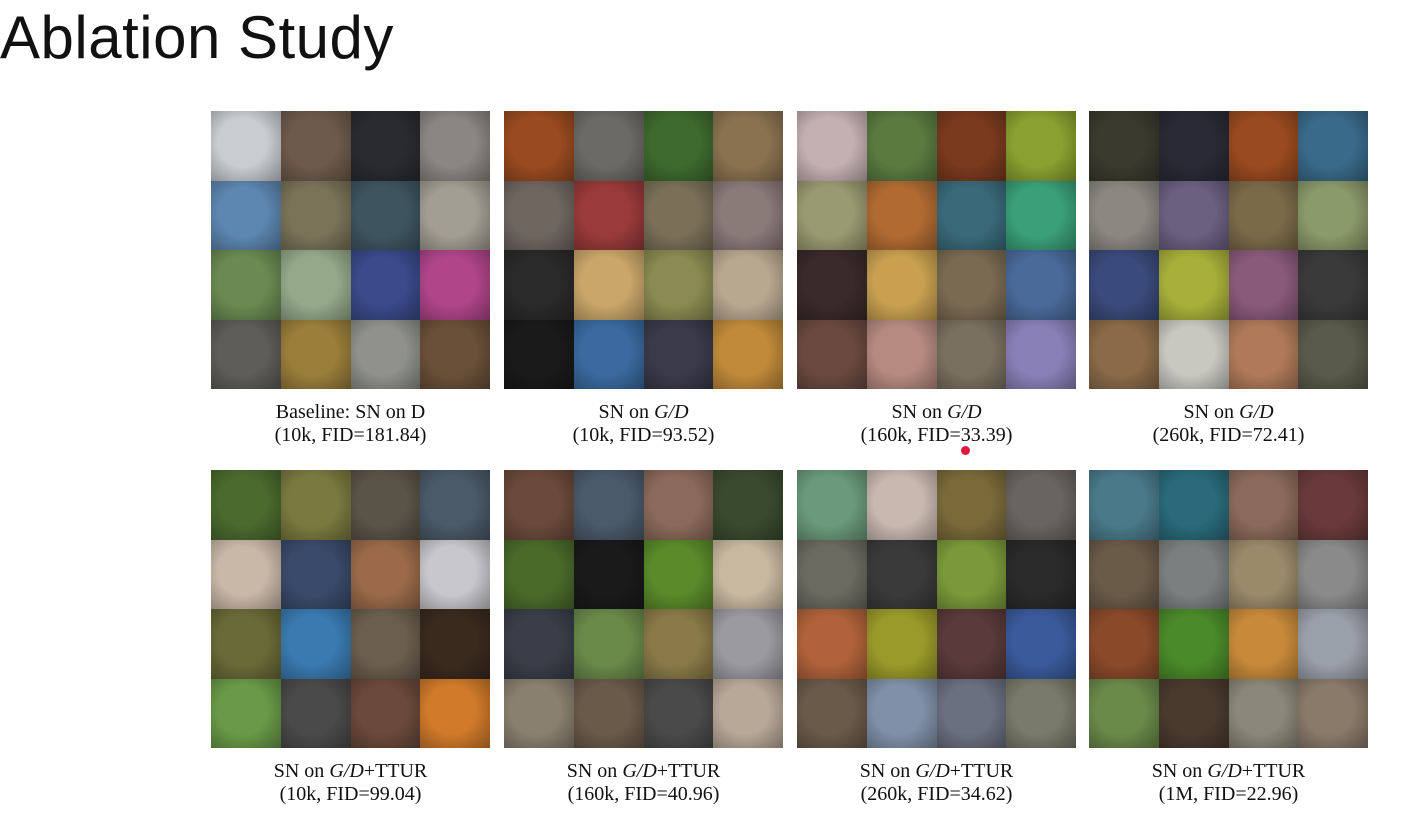  I want to click on figure-caption: SN on G/D+TTUR (260k, FID=34.62), so click(936, 783).